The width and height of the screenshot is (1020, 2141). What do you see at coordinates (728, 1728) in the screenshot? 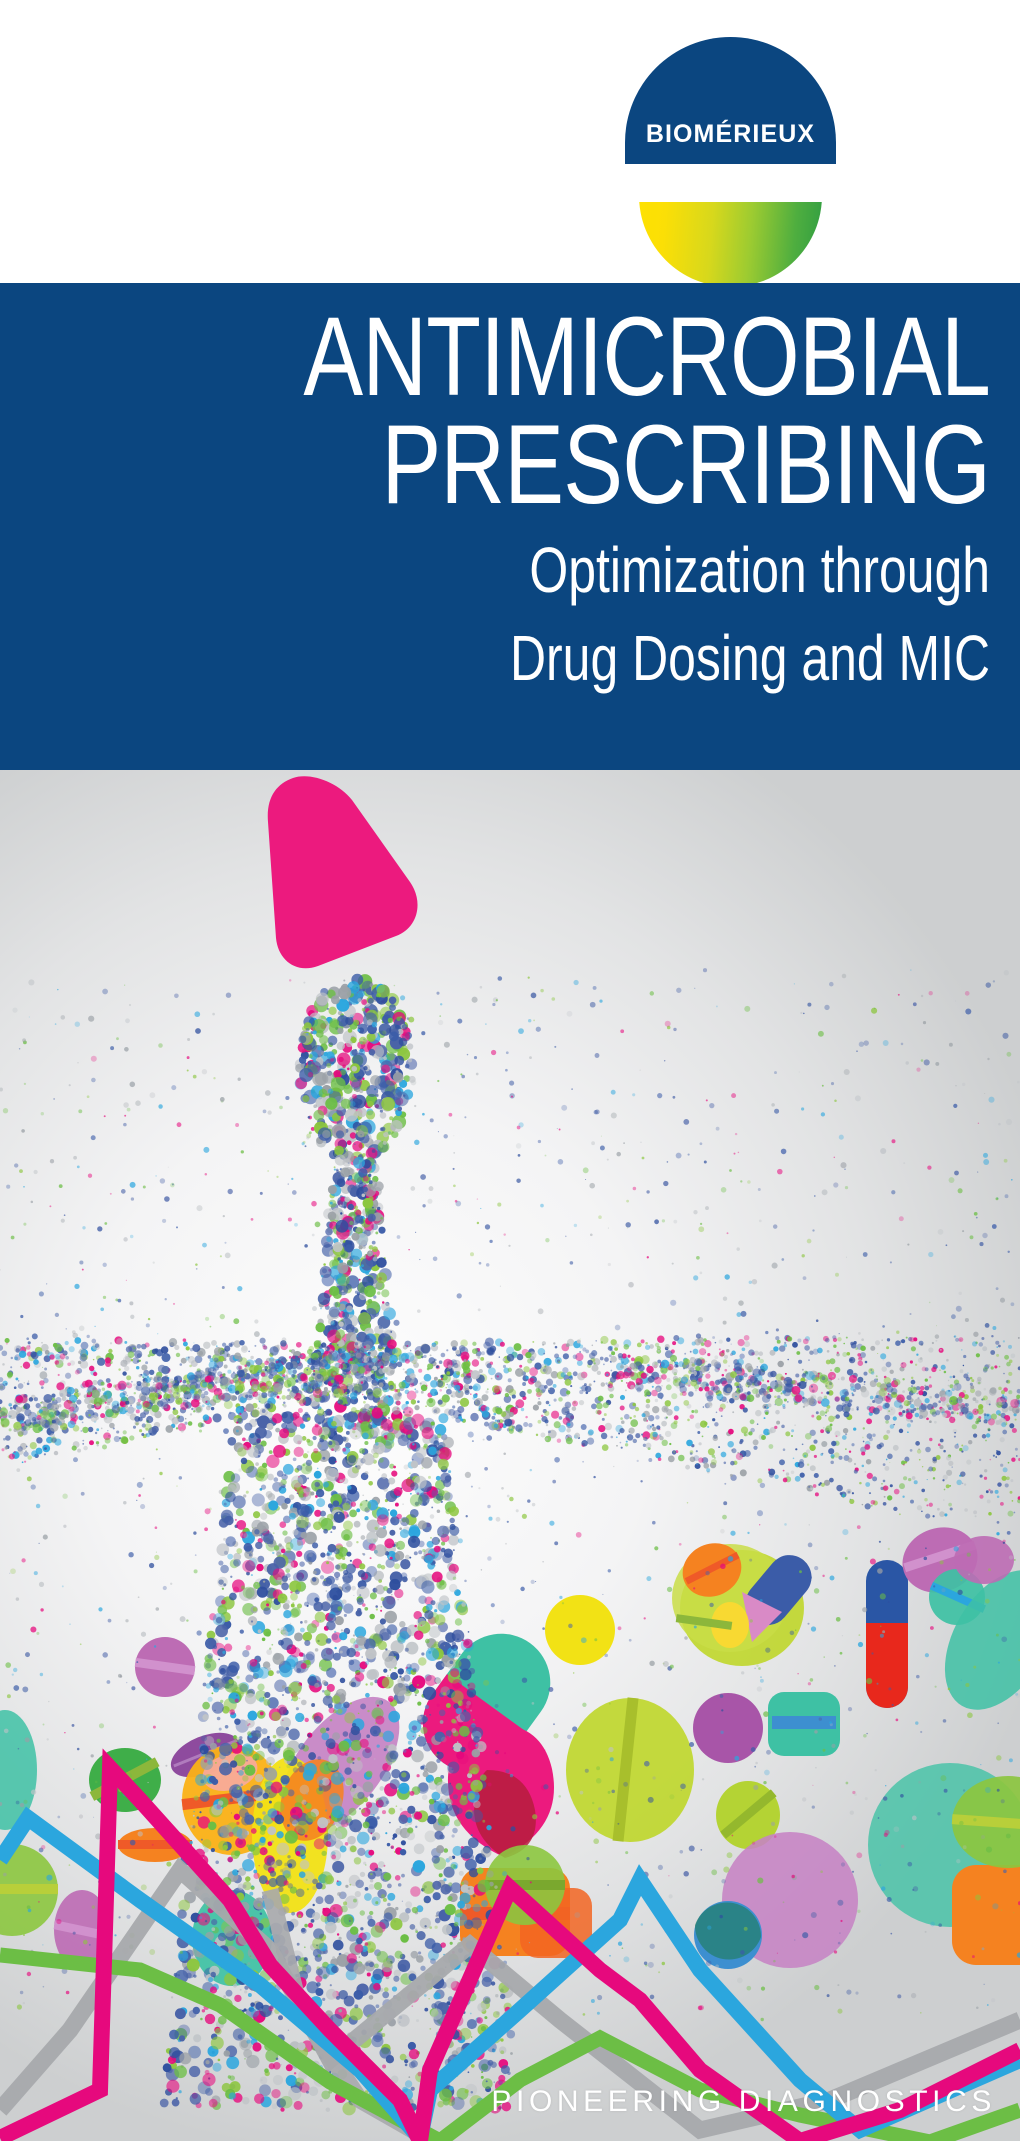
I see `pill-dot-purple` at bounding box center [728, 1728].